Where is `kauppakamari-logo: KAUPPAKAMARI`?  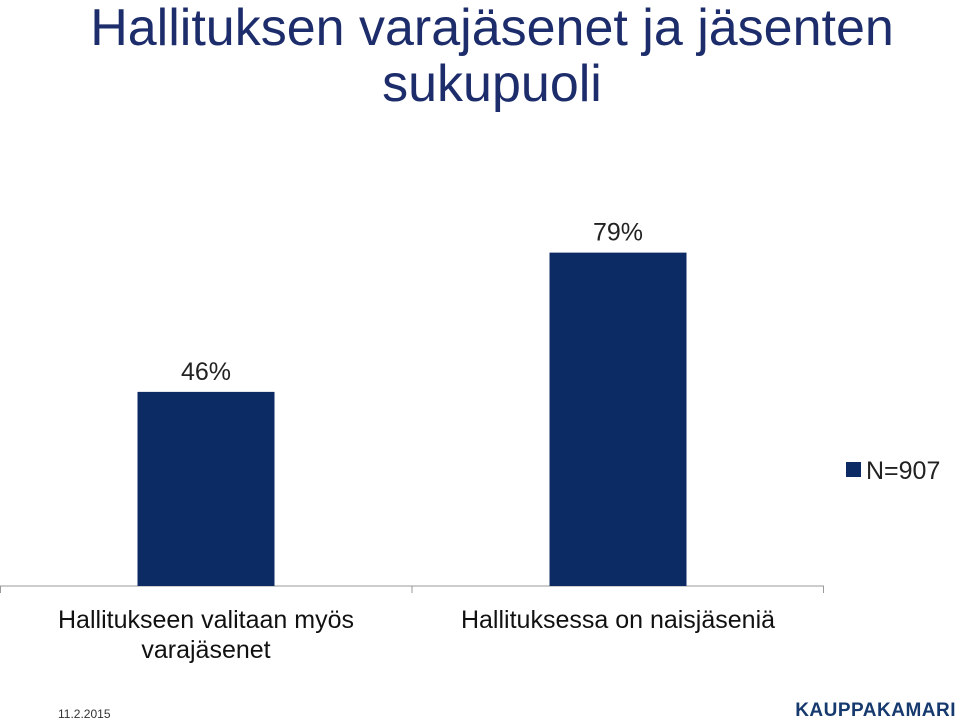 kauppakamari-logo: KAUPPAKAMARI is located at coordinates (875, 710).